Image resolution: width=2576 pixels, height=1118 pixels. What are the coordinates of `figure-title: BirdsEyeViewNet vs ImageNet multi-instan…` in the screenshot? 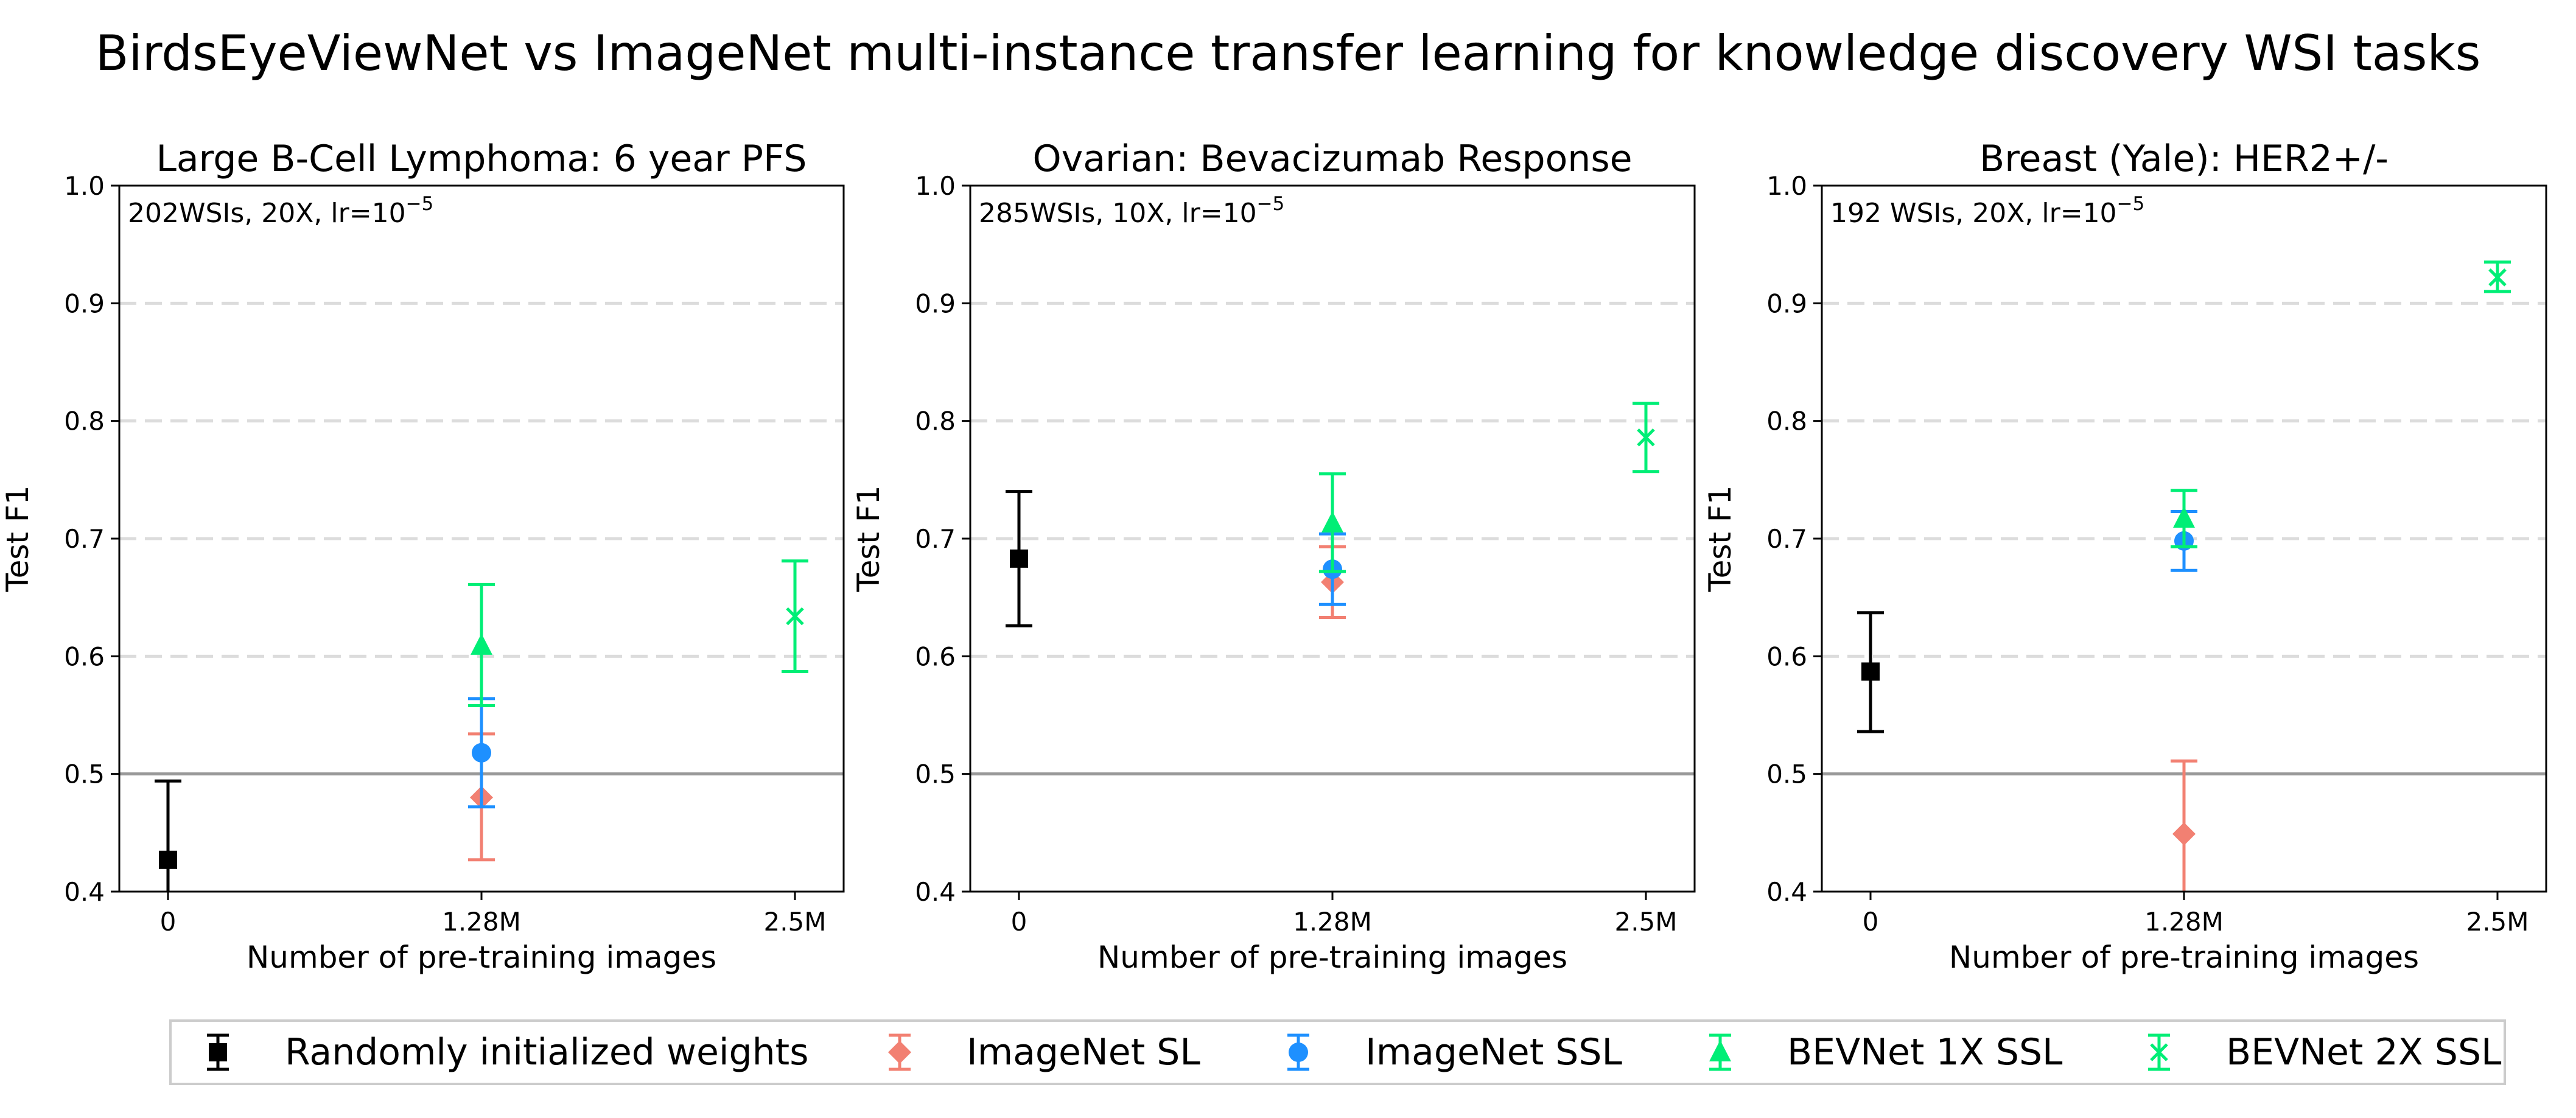 It's located at (1288, 53).